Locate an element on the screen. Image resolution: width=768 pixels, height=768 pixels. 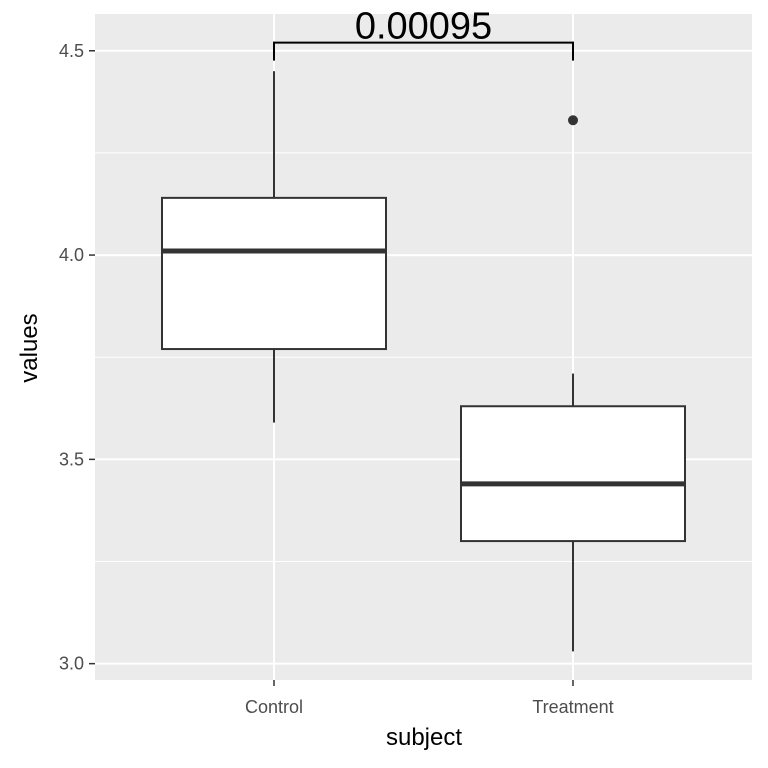
x-axis: Control Treatment is located at coordinates (429, 698).